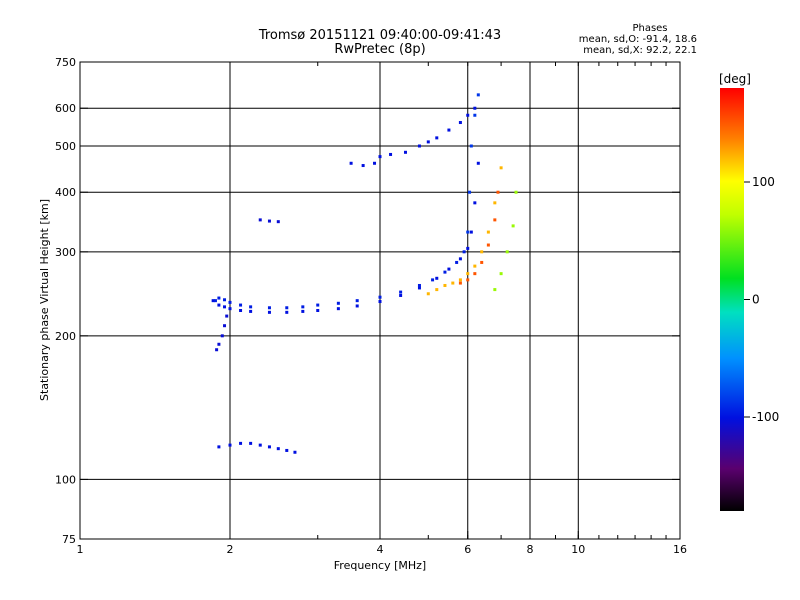  I want to click on colorbar-tick-label: 100, so click(763, 182).